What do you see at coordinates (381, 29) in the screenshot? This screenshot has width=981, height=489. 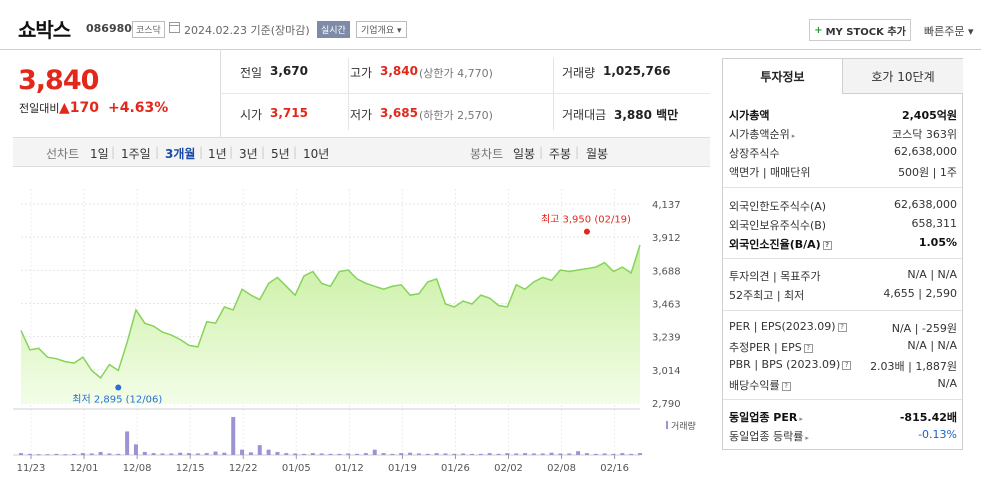 I see `company-info-dropdown: 기업개요 ▾` at bounding box center [381, 29].